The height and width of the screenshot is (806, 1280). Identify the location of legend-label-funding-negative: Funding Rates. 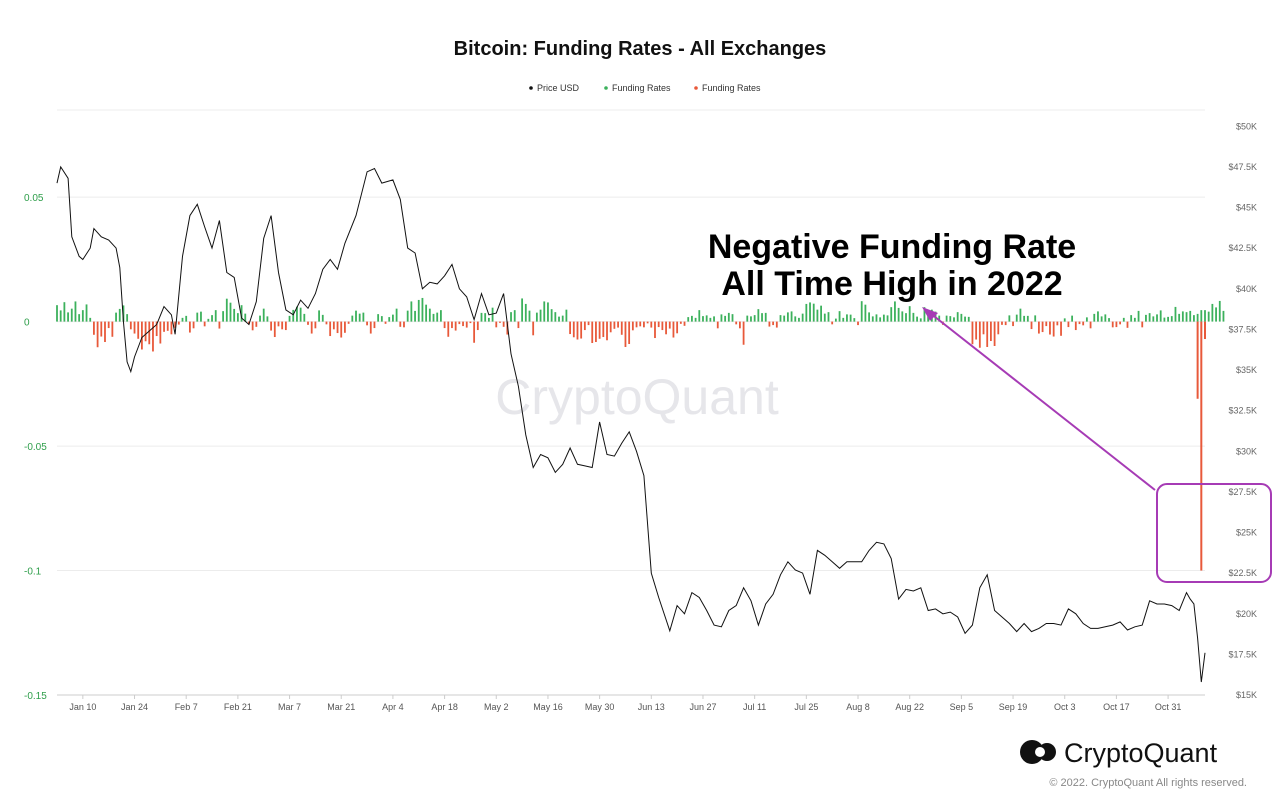
(731, 88).